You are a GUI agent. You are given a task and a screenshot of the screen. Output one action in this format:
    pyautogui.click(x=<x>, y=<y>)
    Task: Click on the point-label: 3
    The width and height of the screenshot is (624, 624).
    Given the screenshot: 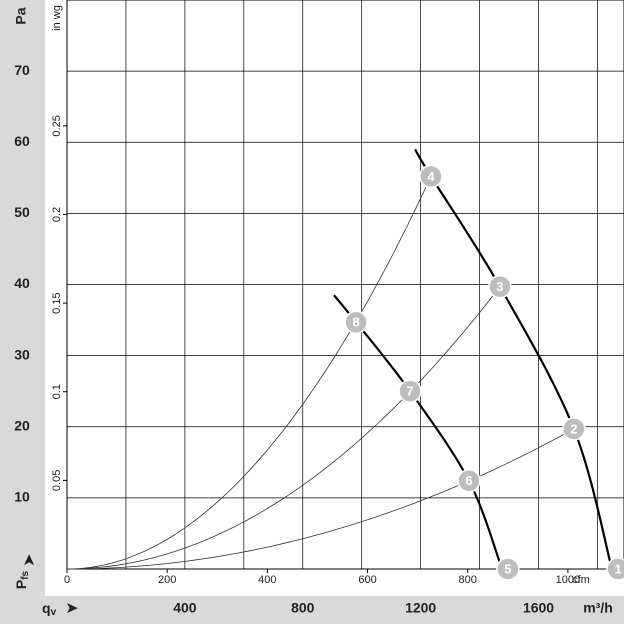 What is the action you would take?
    pyautogui.click(x=499, y=286)
    